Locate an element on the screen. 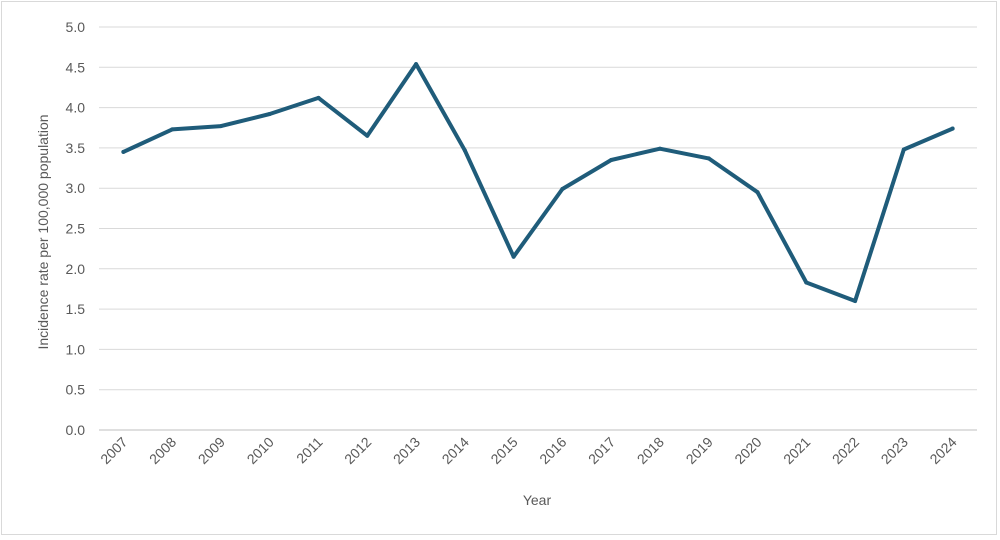 The height and width of the screenshot is (540, 1000). y-tick-label: 0.5 is located at coordinates (76, 390).